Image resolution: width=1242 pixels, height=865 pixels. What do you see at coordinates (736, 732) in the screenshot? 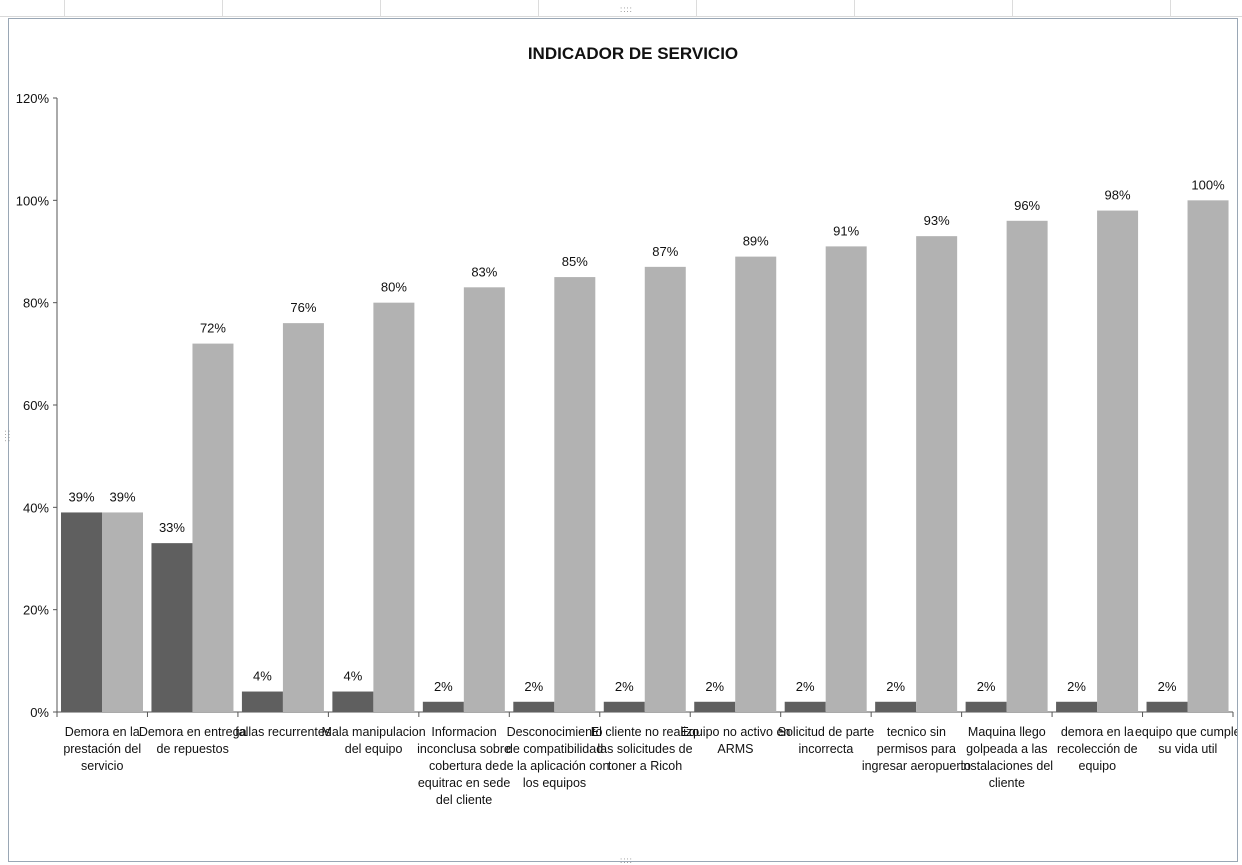
I see `category-label-line: Equipo no activo en` at bounding box center [736, 732].